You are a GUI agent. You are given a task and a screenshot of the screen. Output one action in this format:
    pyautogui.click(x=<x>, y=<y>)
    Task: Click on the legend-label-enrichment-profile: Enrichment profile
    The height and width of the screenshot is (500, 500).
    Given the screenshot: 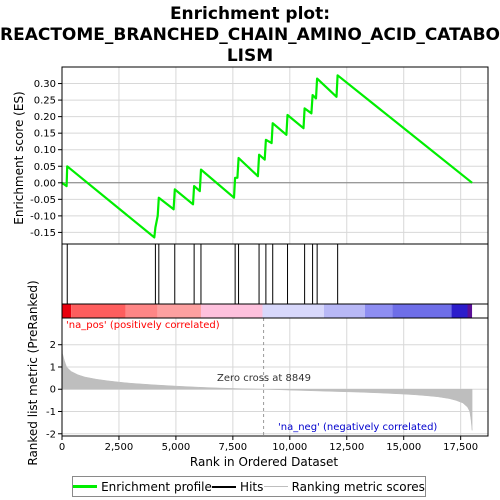 What is the action you would take?
    pyautogui.click(x=156, y=486)
    